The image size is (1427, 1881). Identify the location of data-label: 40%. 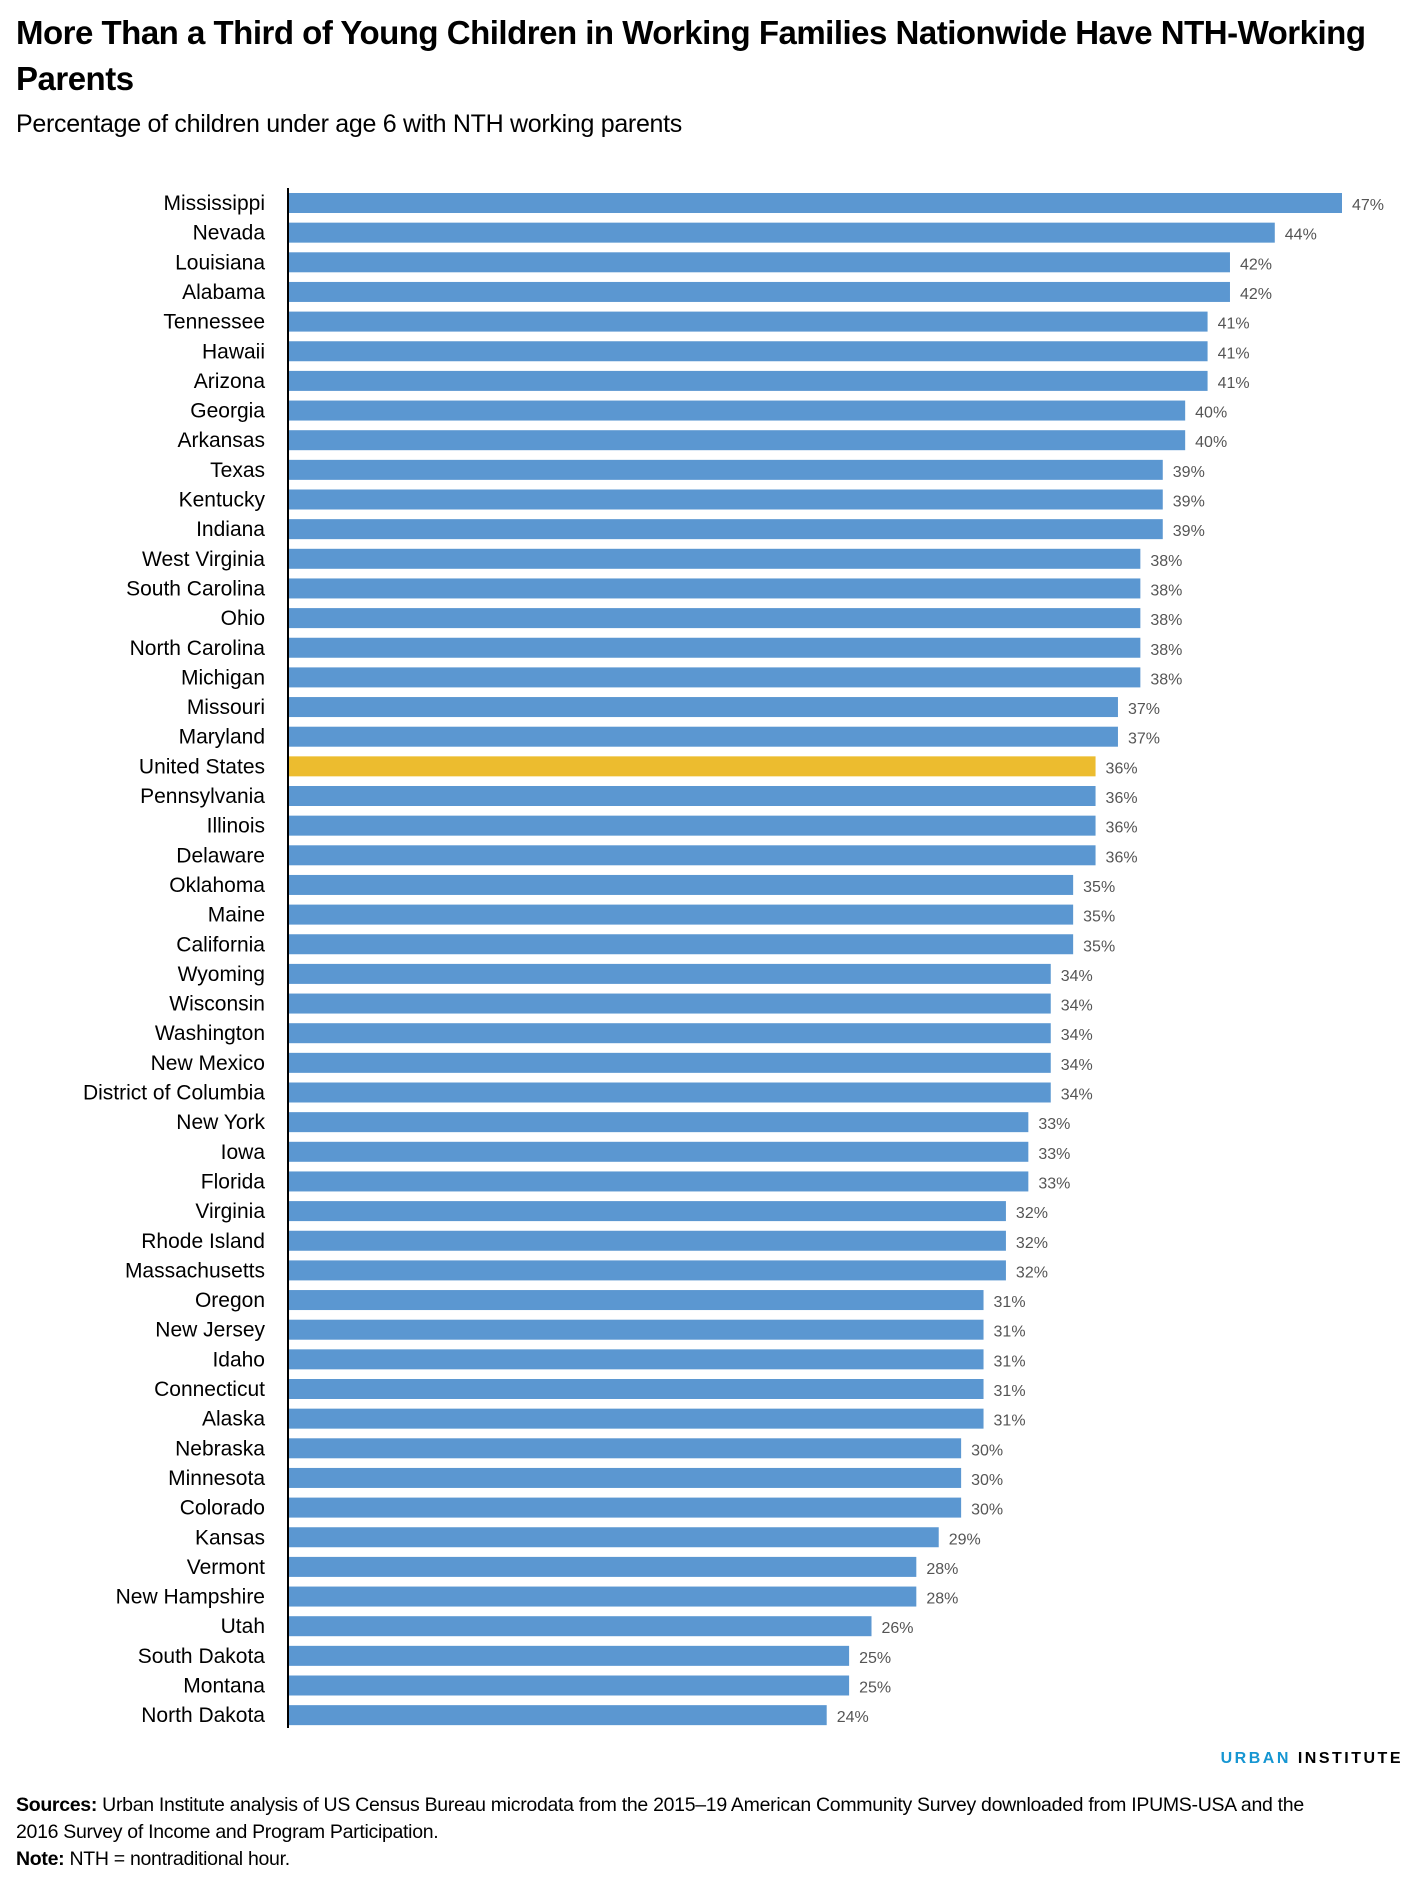
(1211, 442).